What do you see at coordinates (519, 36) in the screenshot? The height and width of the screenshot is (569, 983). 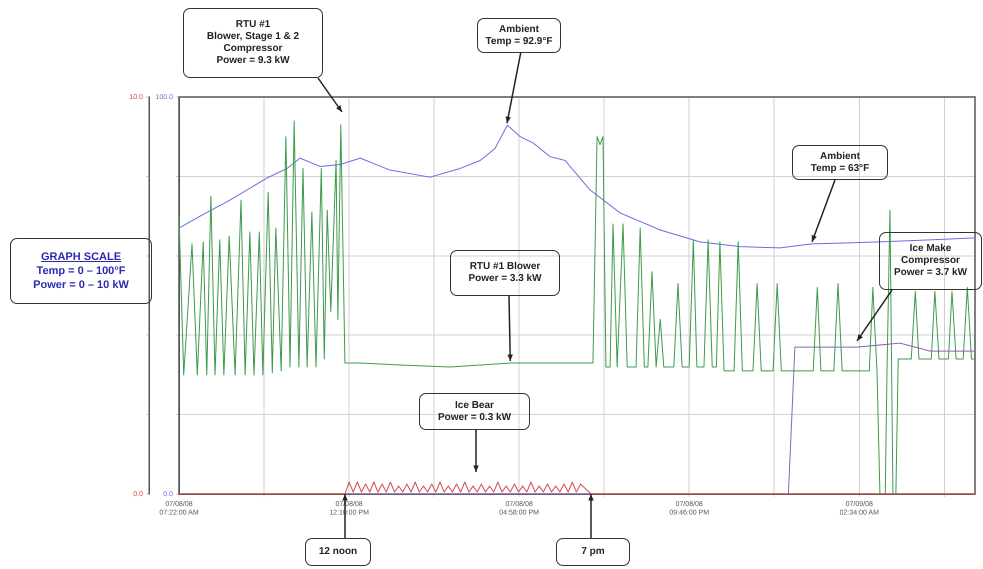 I see `annotation: Ambient Temp = 92.9°F` at bounding box center [519, 36].